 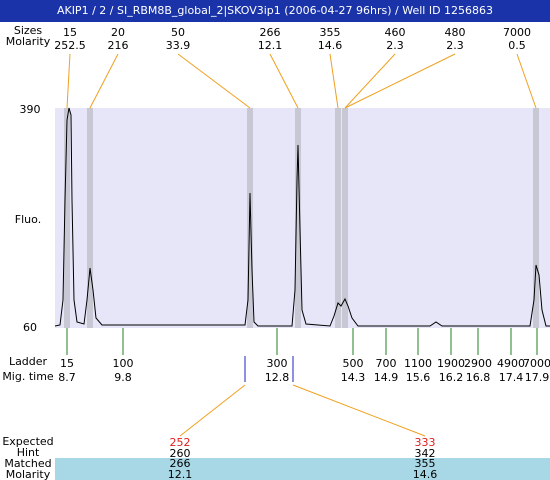 I want to click on mig-time: 8.7, so click(x=67, y=377).